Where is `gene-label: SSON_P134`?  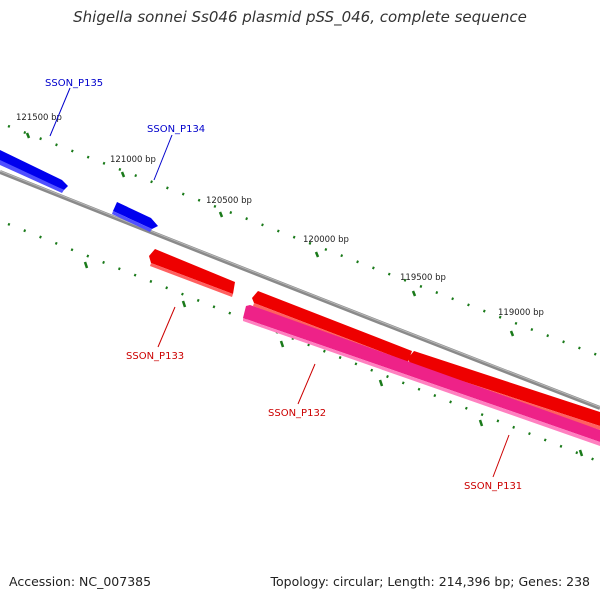 gene-label: SSON_P134 is located at coordinates (176, 129).